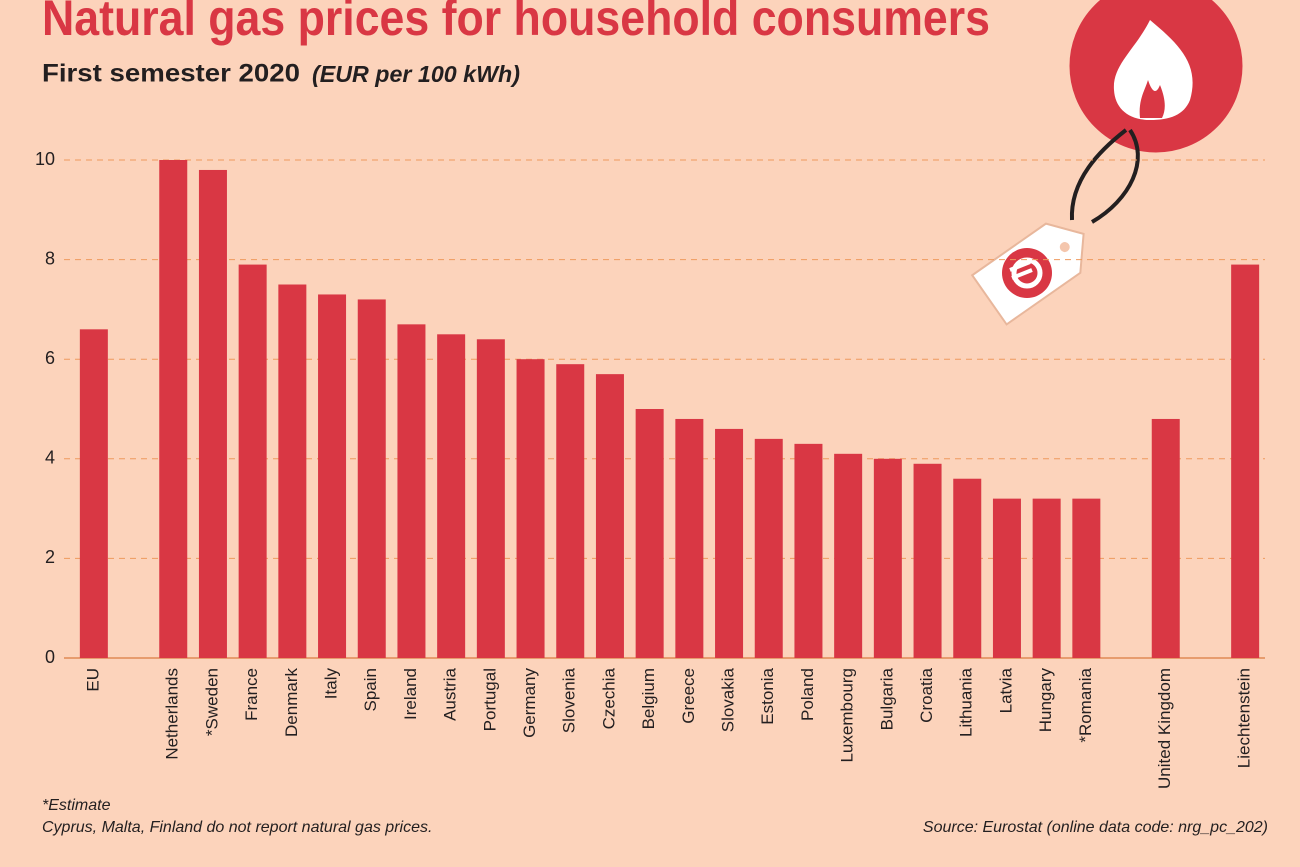  I want to click on unit-label: (EUR per 100 kWh), so click(416, 74).